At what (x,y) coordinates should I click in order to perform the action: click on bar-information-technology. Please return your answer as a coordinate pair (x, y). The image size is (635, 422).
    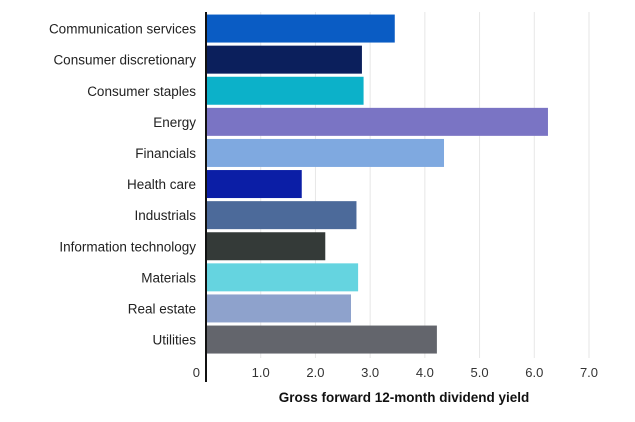
    Looking at the image, I should click on (266, 246).